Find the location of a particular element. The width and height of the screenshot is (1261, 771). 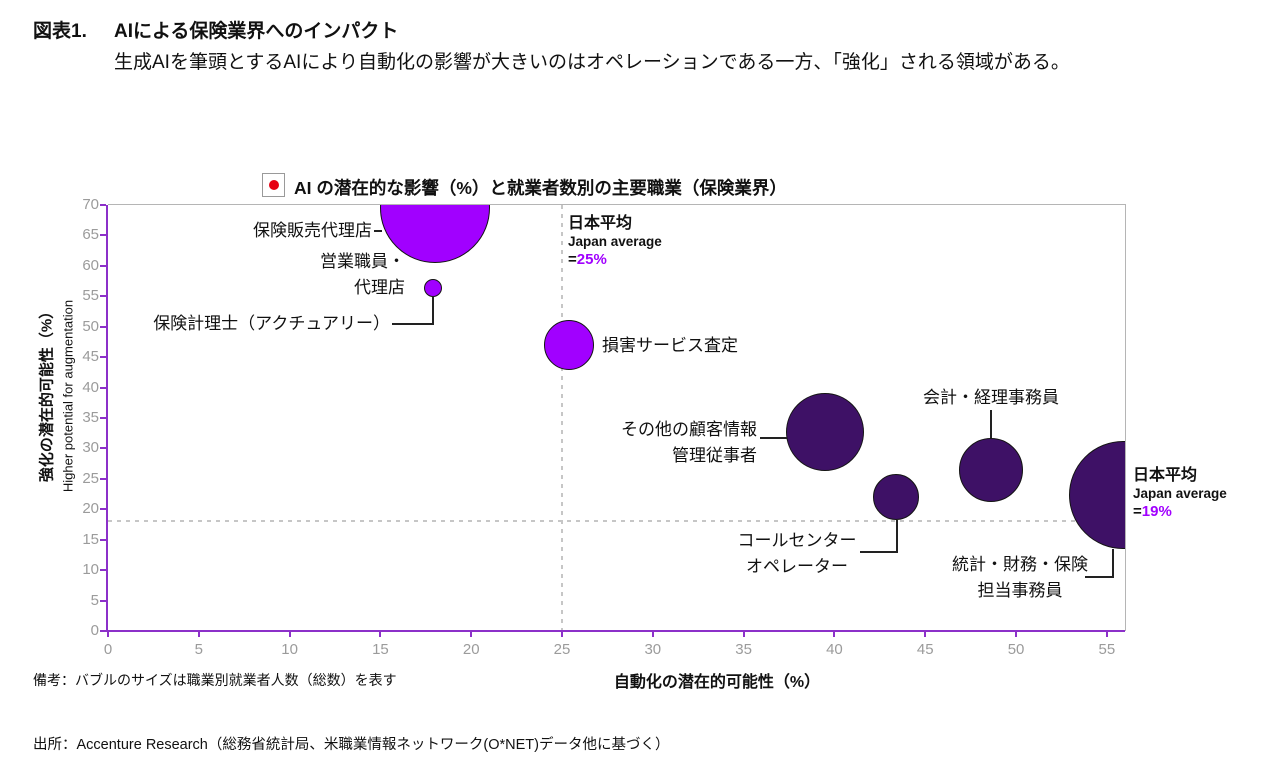

x-tick-label-45: 45 is located at coordinates (925, 649).